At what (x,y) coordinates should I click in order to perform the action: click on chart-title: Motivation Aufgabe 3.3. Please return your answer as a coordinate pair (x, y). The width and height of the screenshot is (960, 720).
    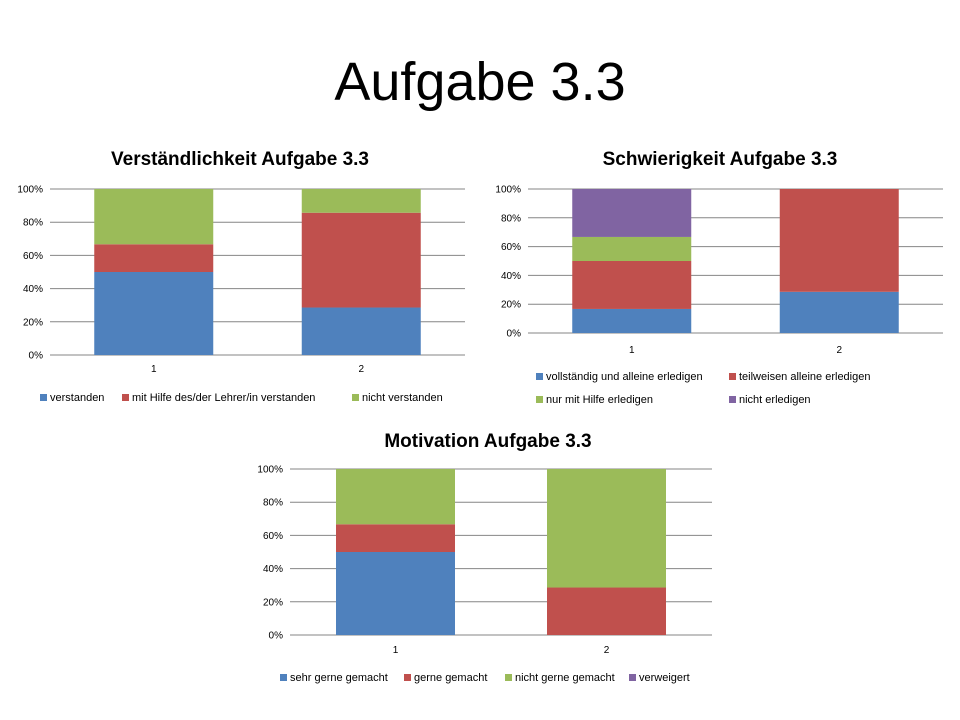
    Looking at the image, I should click on (487, 441).